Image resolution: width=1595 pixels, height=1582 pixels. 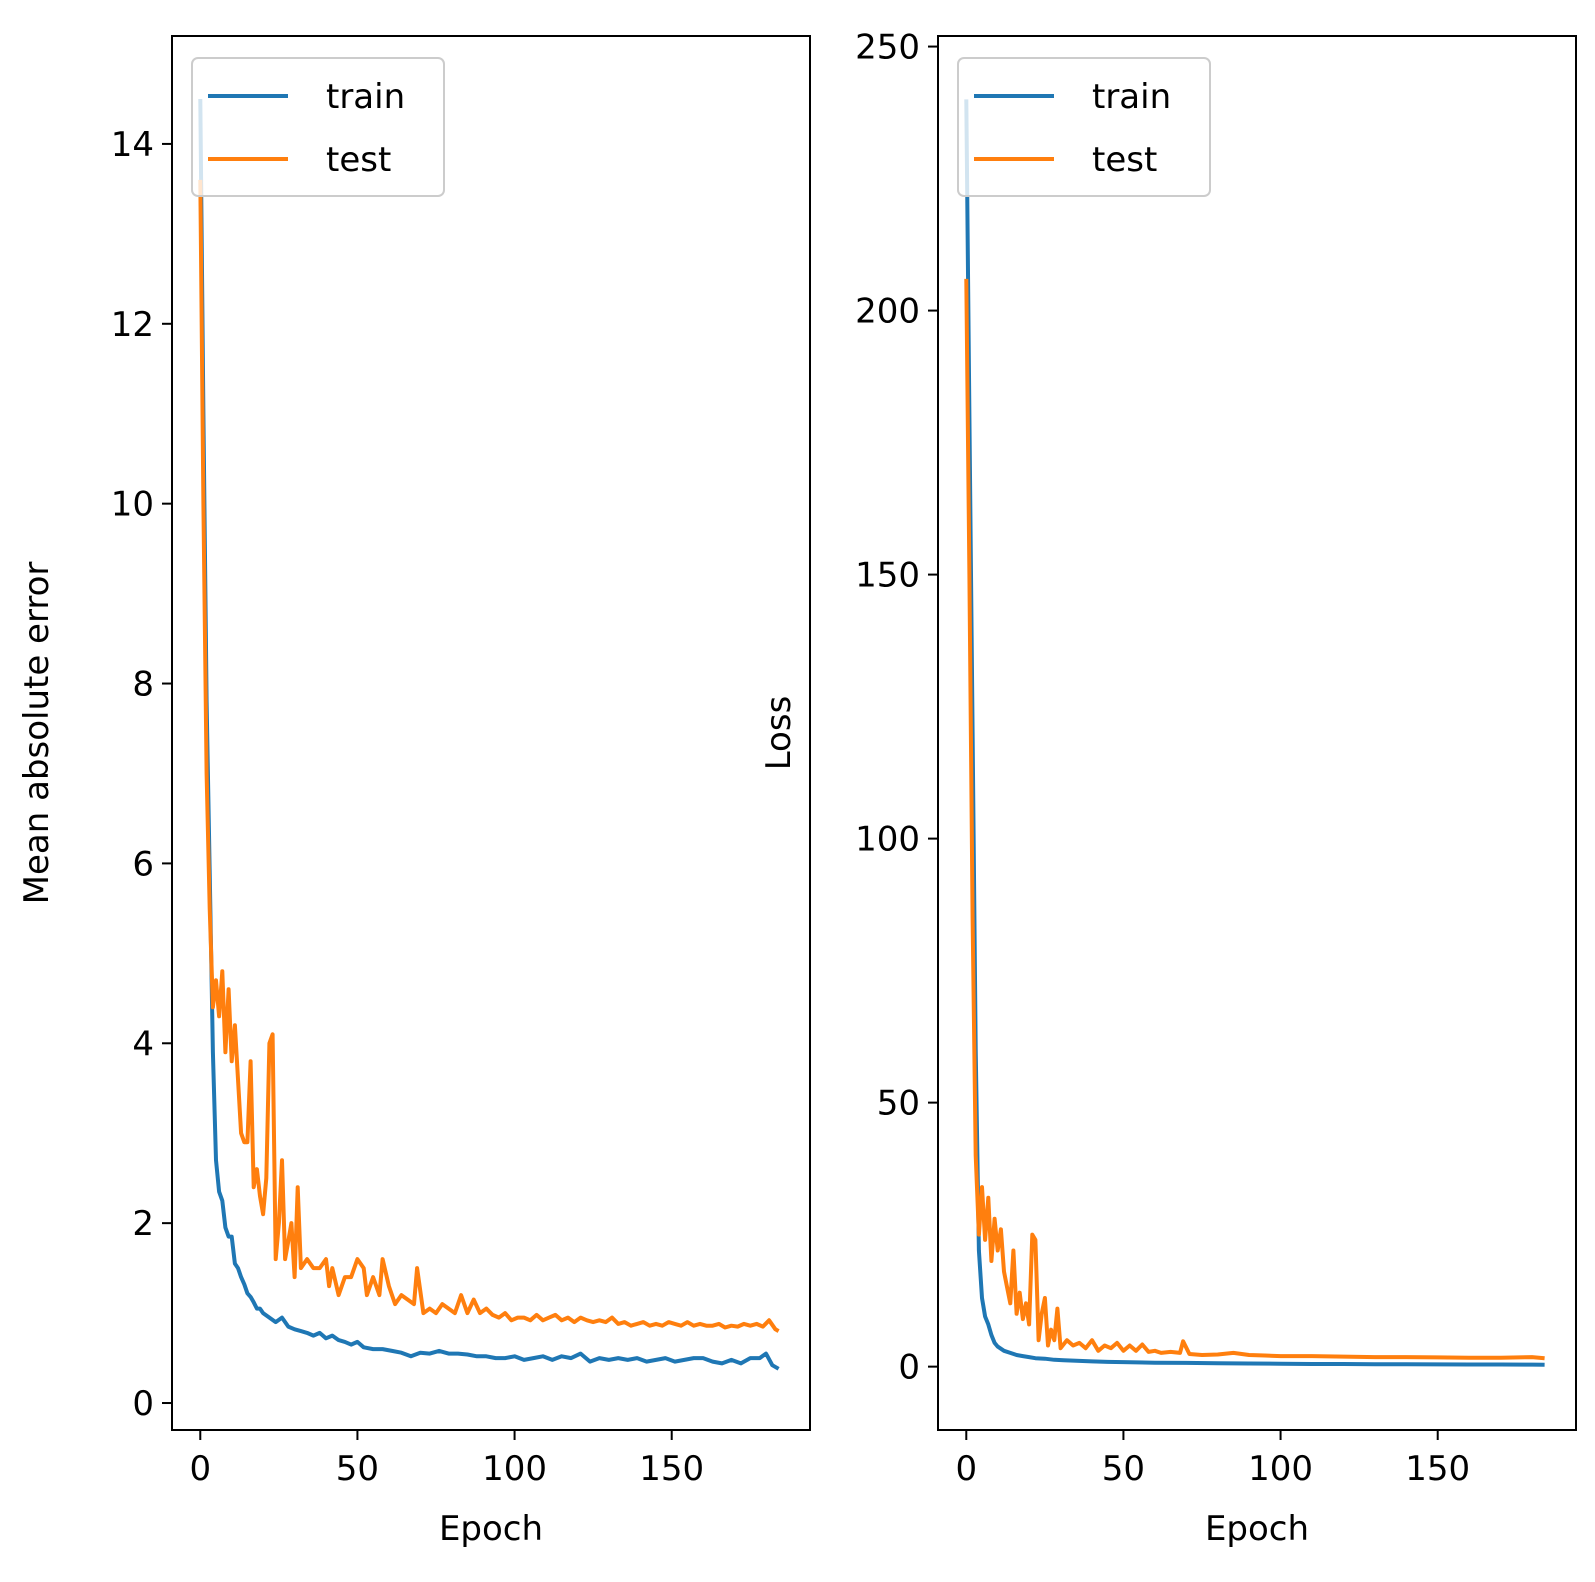 I want to click on y-tick-label: 4, so click(x=143, y=1044).